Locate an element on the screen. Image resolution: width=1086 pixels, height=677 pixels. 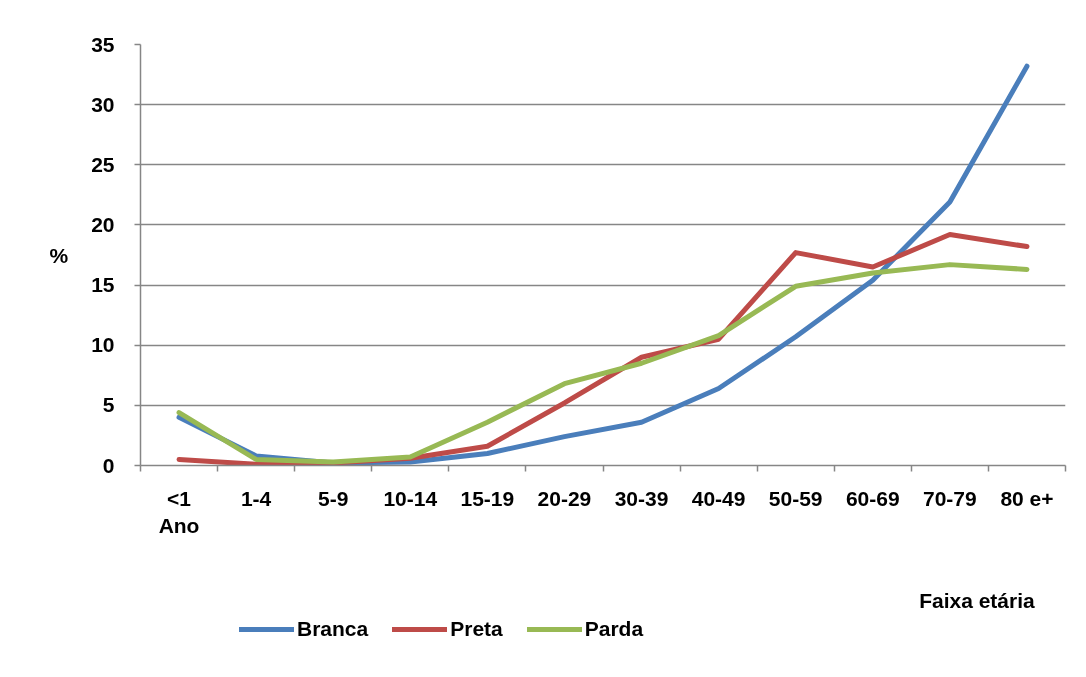
x-tick-label: <1 Ano is located at coordinates (179, 512).